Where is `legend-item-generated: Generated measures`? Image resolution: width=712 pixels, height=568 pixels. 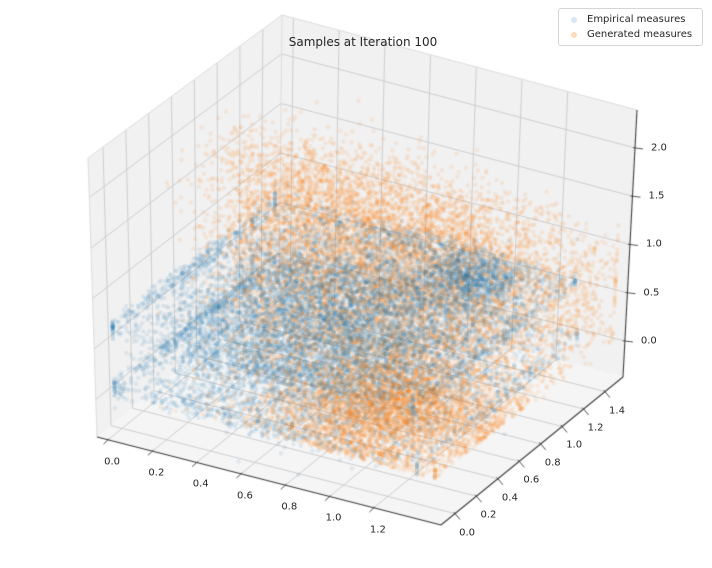 legend-item-generated: Generated measures is located at coordinates (629, 34).